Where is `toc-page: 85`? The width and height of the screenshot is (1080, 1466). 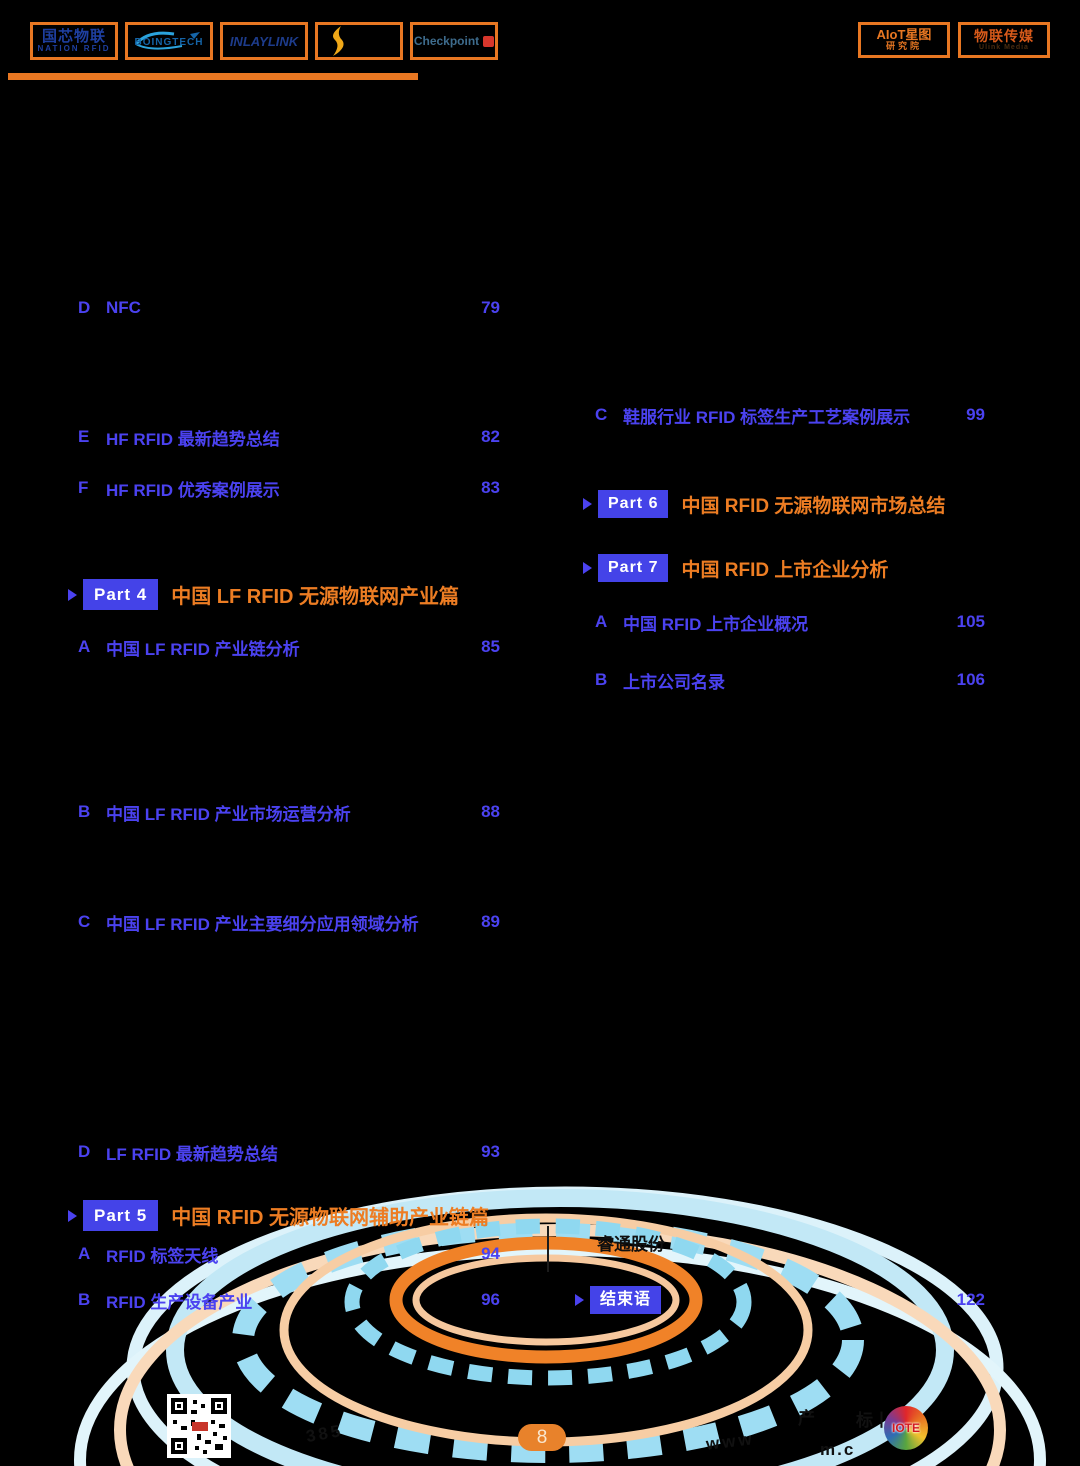
toc-page: 85 is located at coordinates (490, 646).